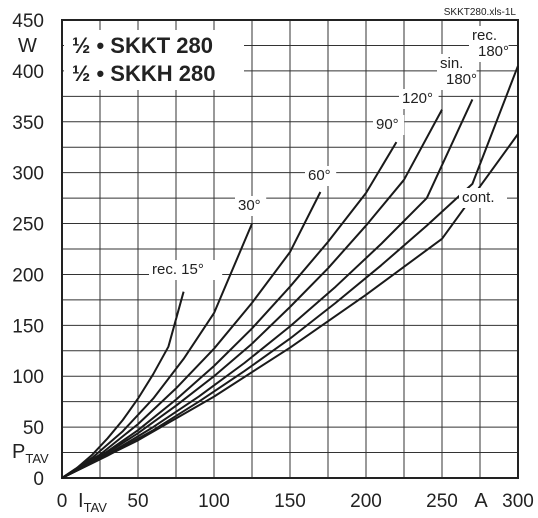 Image resolution: width=538 pixels, height=518 pixels. I want to click on series-label-30: 30°, so click(249, 205).